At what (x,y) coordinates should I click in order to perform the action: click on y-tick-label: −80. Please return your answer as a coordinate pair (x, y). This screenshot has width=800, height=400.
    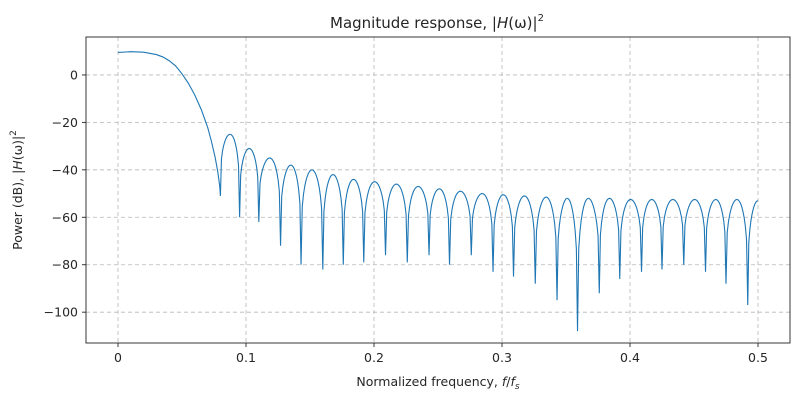
    Looking at the image, I should click on (65, 264).